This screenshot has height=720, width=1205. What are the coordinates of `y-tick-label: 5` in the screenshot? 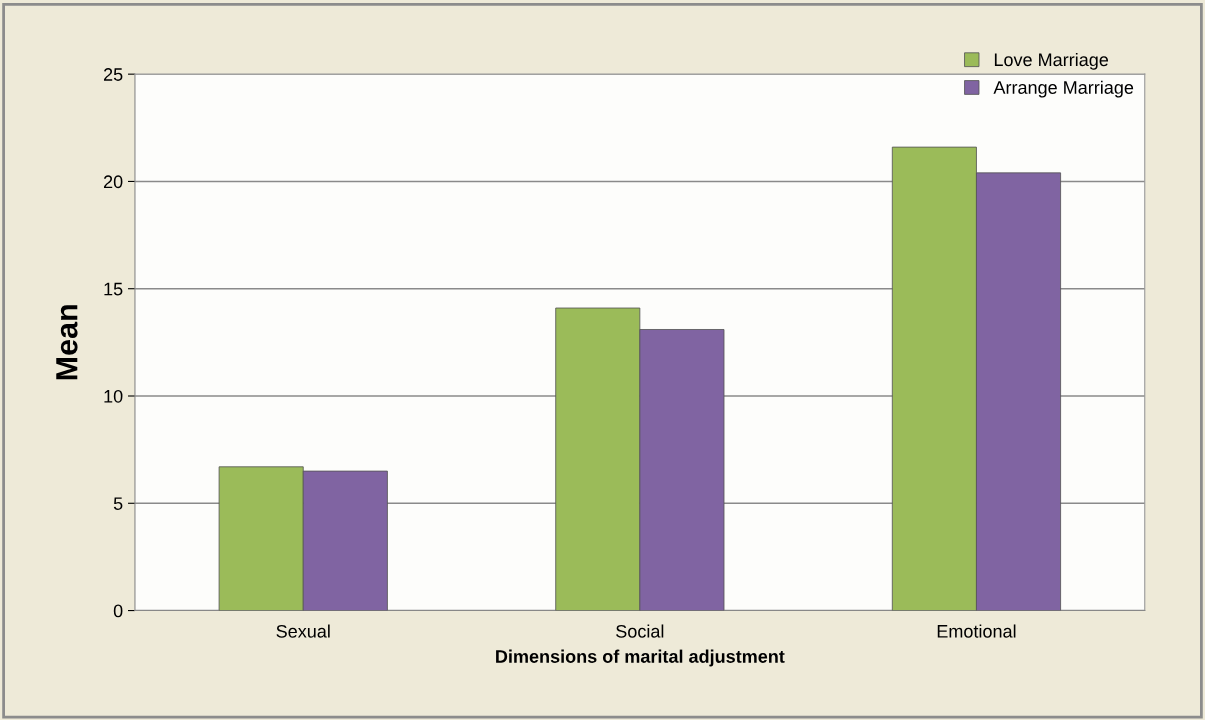 It's located at (118, 503).